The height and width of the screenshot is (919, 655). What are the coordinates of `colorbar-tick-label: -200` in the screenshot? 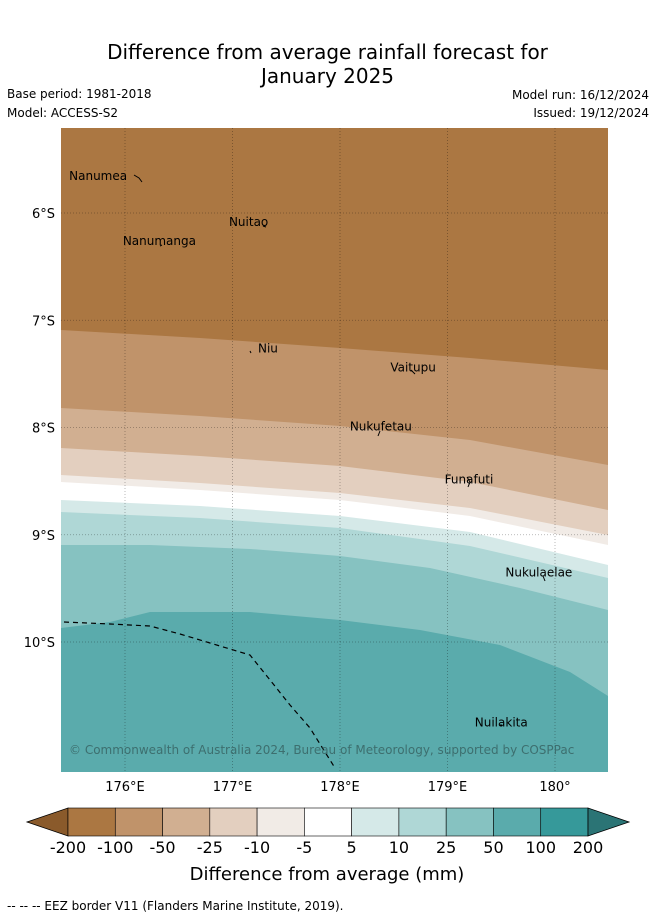 It's located at (68, 847).